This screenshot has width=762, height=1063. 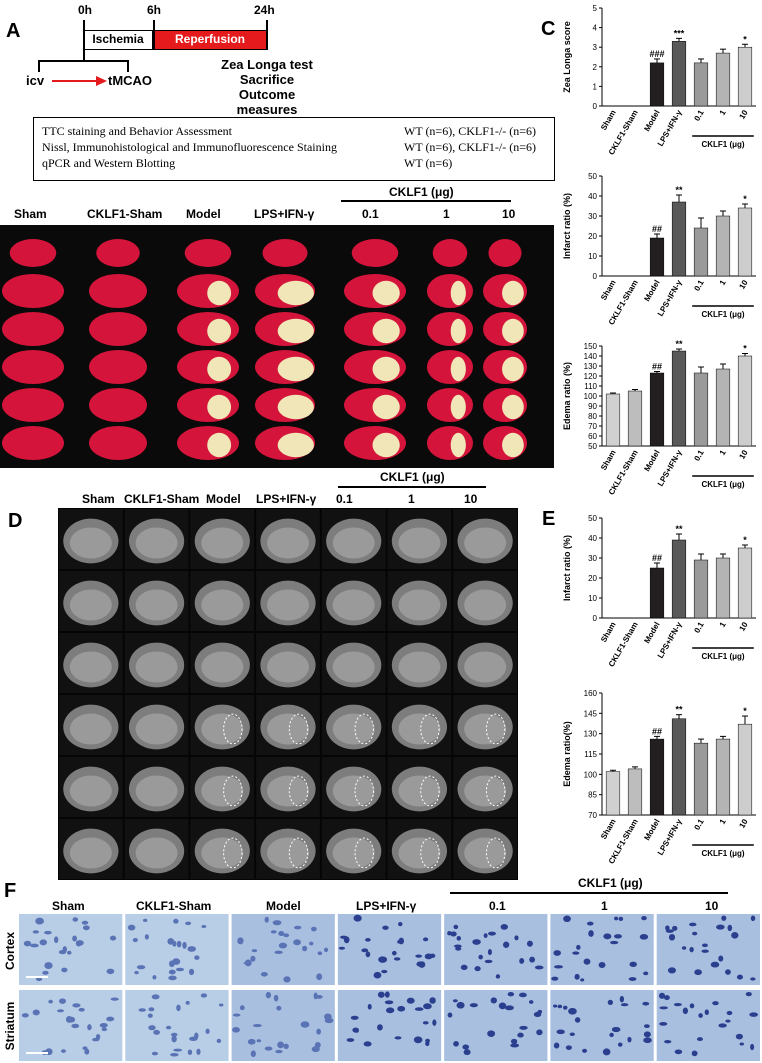 What do you see at coordinates (286, 499) in the screenshot?
I see `group-label: LPS+IFN-γ` at bounding box center [286, 499].